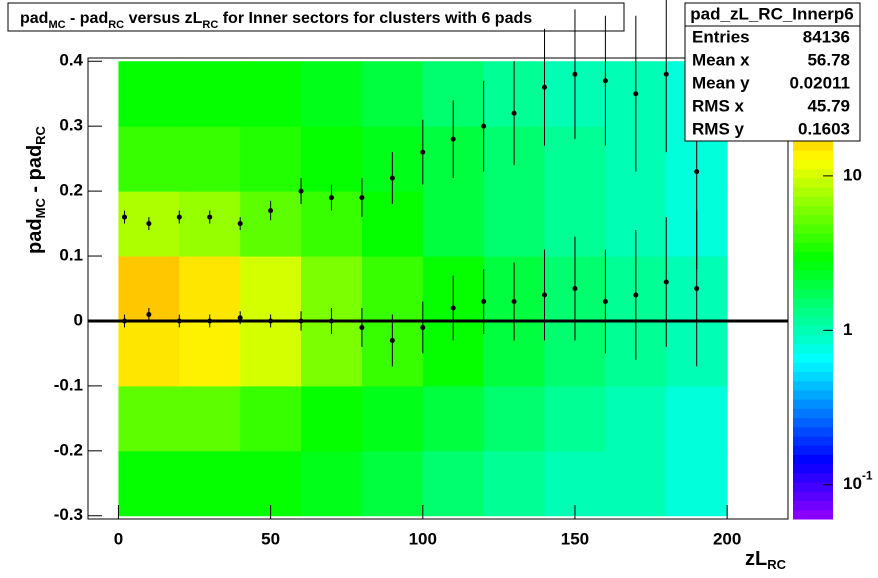  Describe the element at coordinates (163, 18) in the screenshot. I see `text-part: versus zL` at that location.